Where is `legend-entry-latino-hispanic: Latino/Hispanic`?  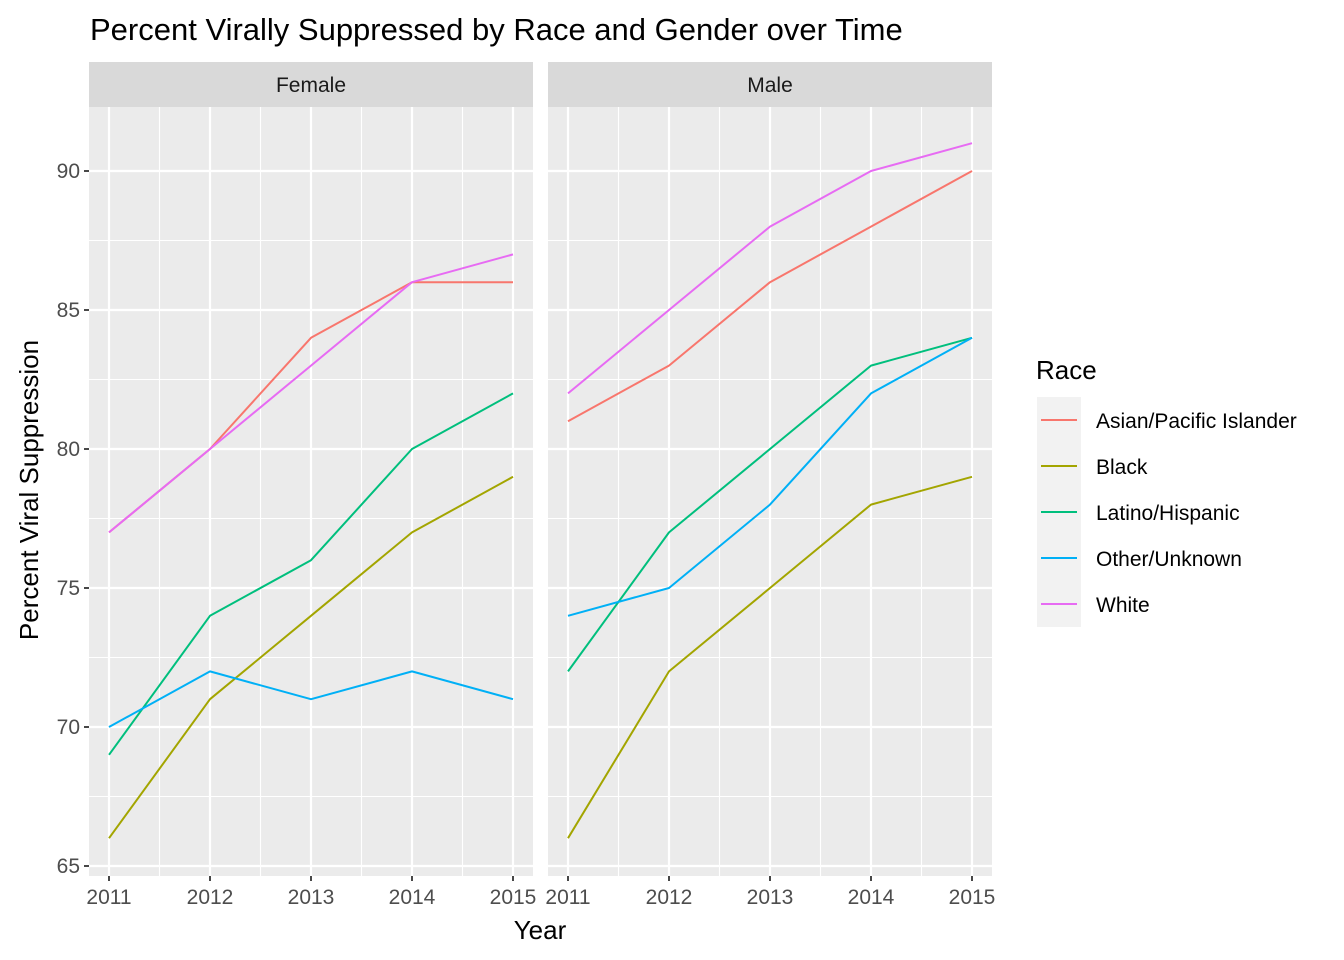 legend-entry-latino-hispanic: Latino/Hispanic is located at coordinates (1138, 512).